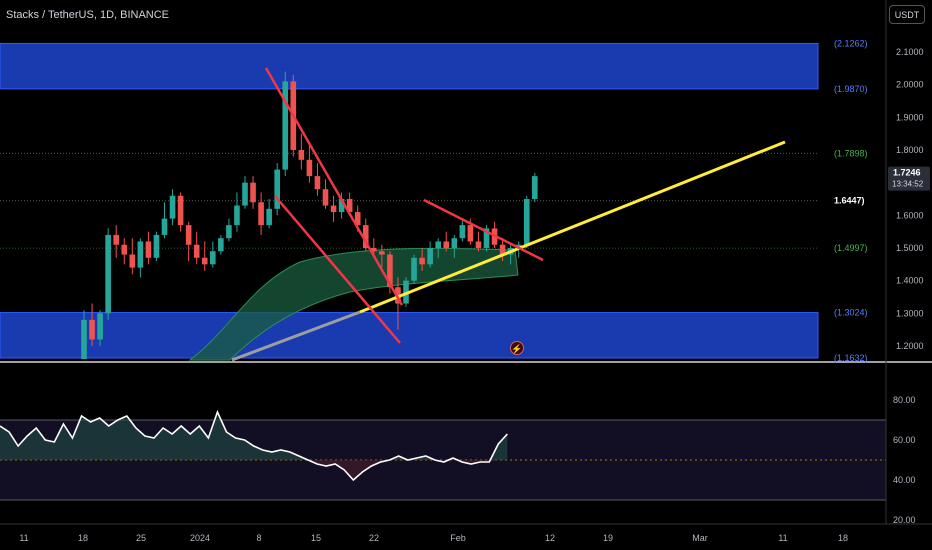 This screenshot has height=550, width=932. I want to click on time-tick: 19, so click(608, 538).